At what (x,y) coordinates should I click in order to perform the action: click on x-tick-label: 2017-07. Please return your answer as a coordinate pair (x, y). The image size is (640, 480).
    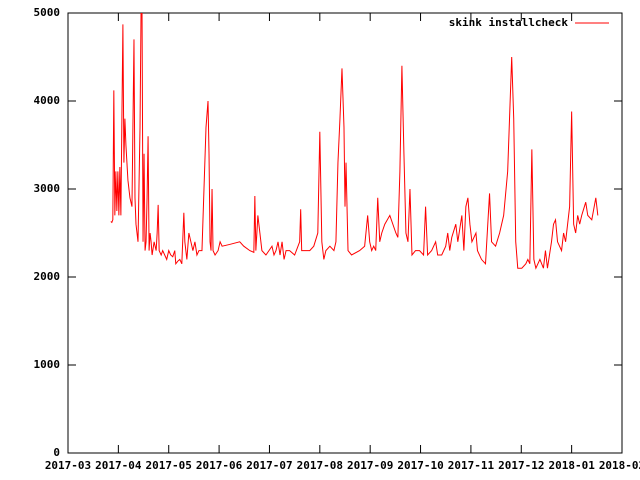
    Looking at the image, I should click on (269, 465).